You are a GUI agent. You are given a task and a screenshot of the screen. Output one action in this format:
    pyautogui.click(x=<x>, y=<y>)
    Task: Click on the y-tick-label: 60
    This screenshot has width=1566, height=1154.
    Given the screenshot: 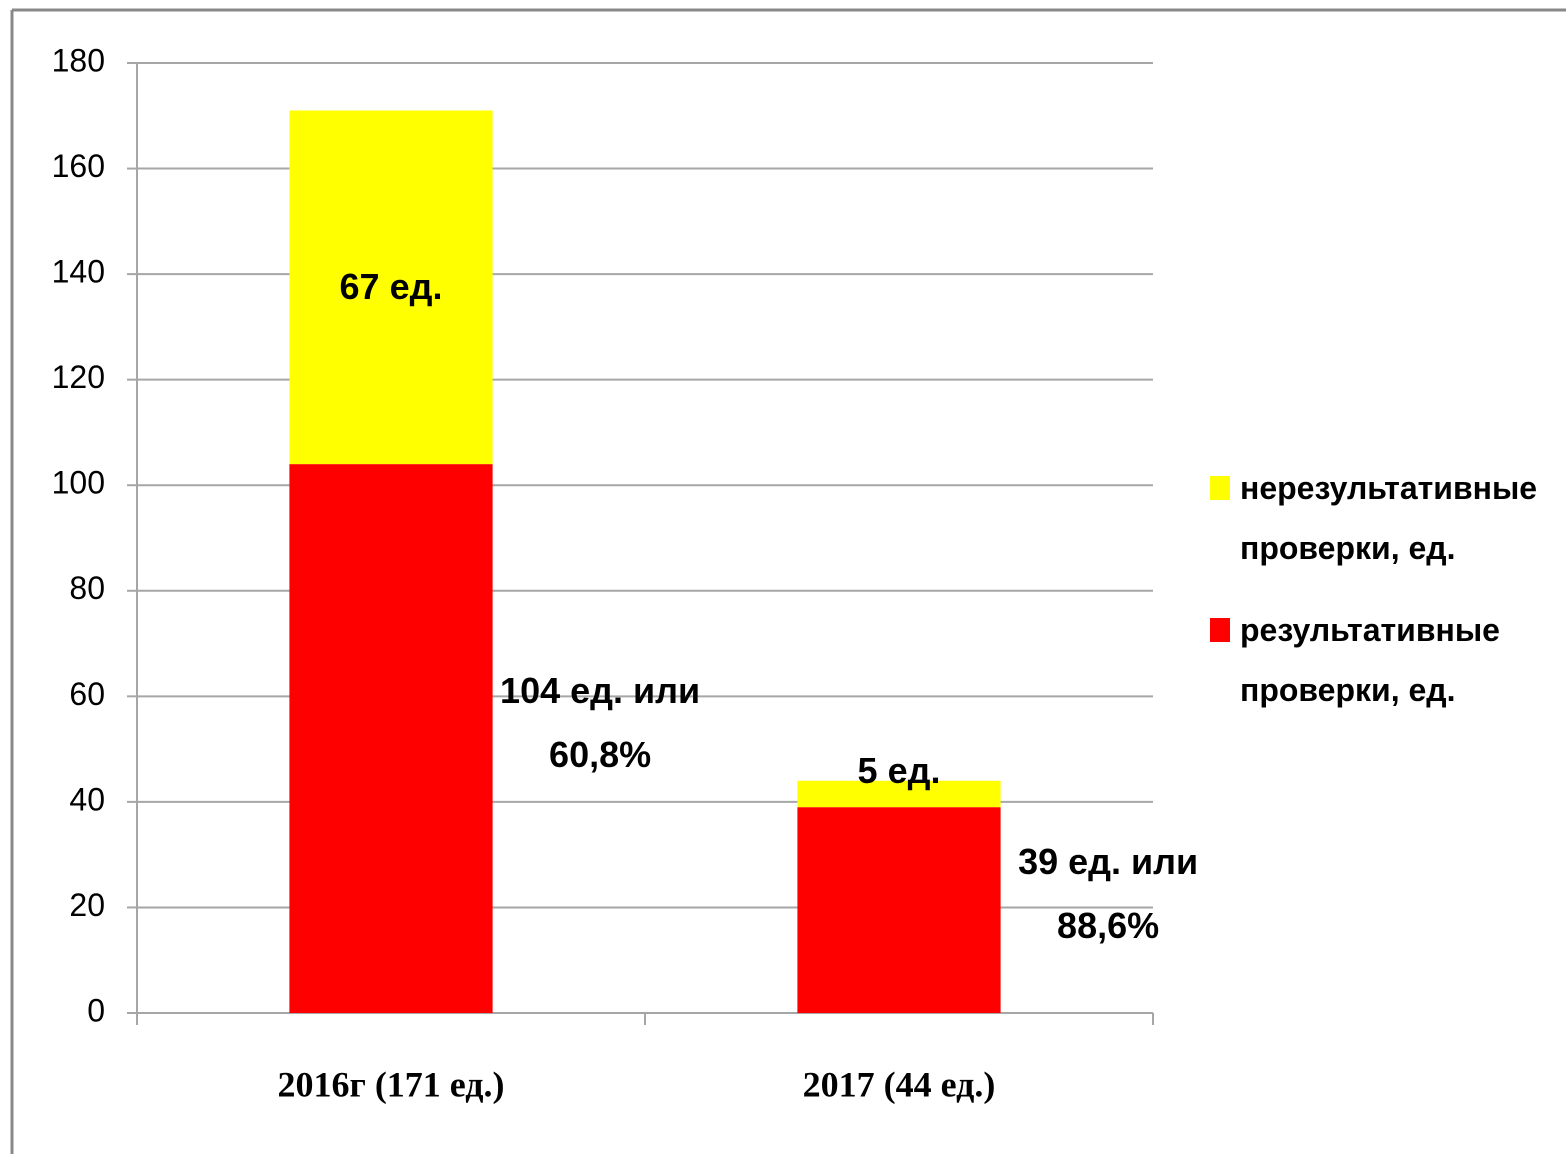 What is the action you would take?
    pyautogui.click(x=87, y=694)
    